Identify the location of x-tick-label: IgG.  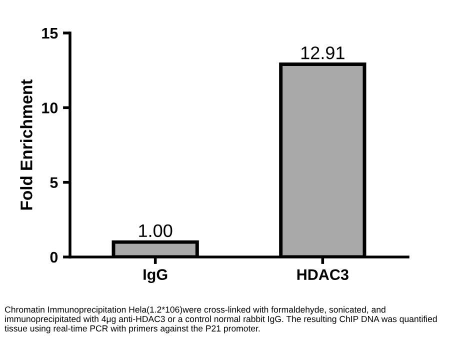
(156, 276).